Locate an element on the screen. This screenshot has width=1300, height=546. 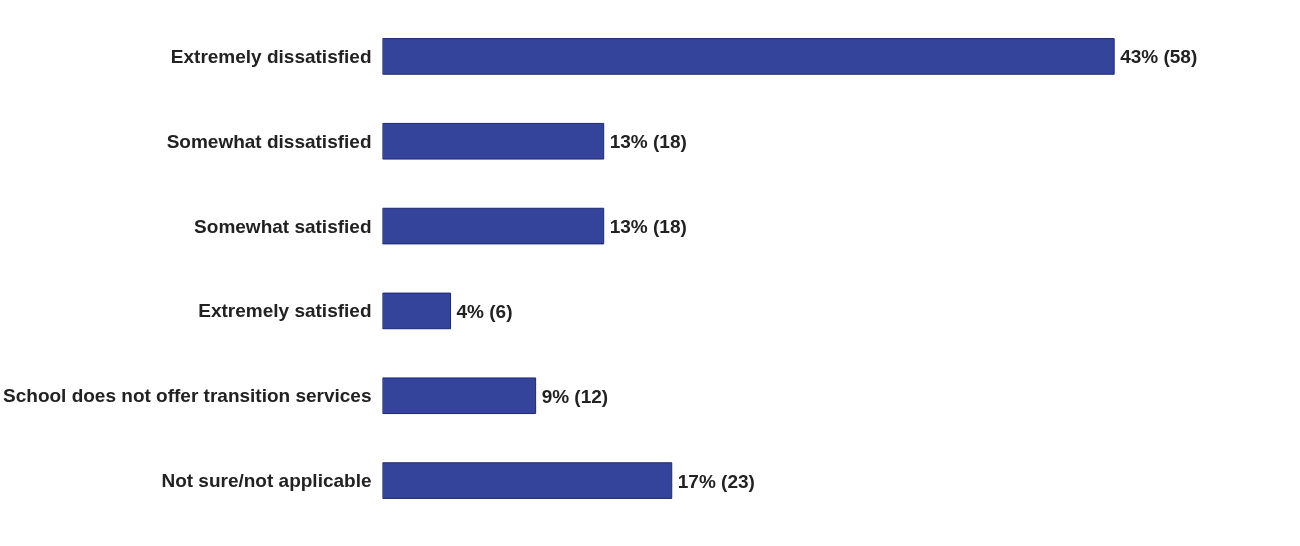
y-tick-label: Somewhat satisfied is located at coordinates (283, 226).